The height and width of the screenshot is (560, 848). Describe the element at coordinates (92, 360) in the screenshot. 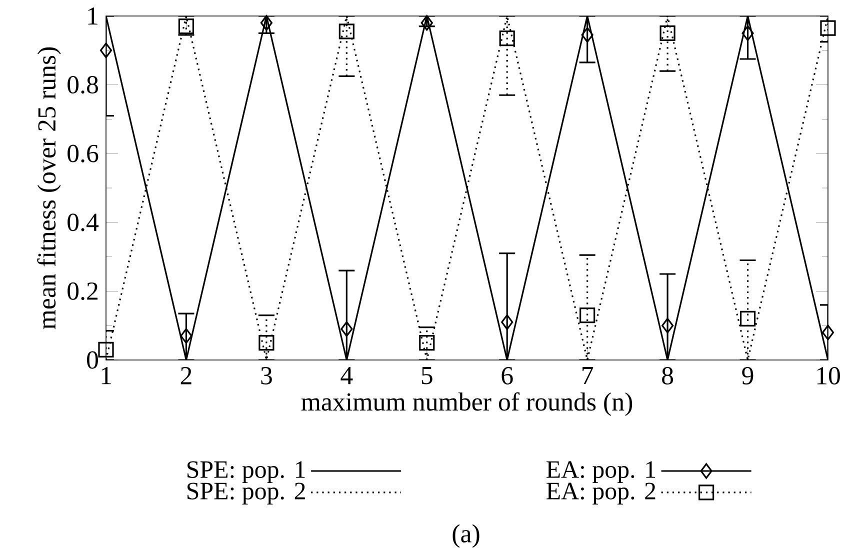

I see `y-tick-label: 0` at that location.